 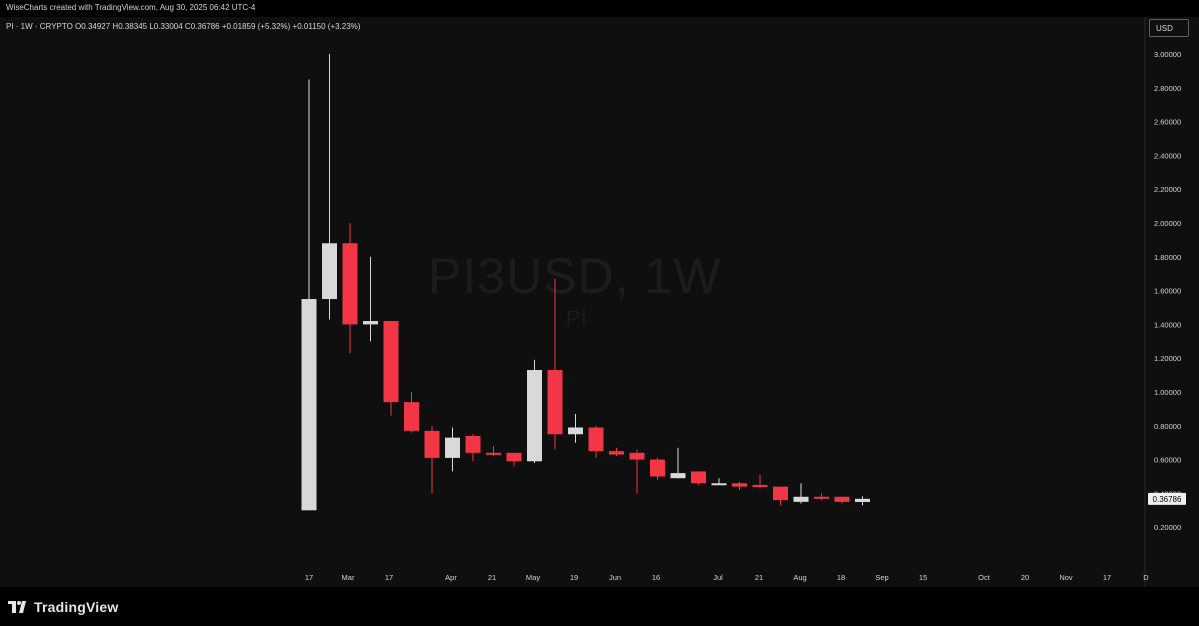 I want to click on price-tick-label: 1.40000, so click(x=1167, y=324).